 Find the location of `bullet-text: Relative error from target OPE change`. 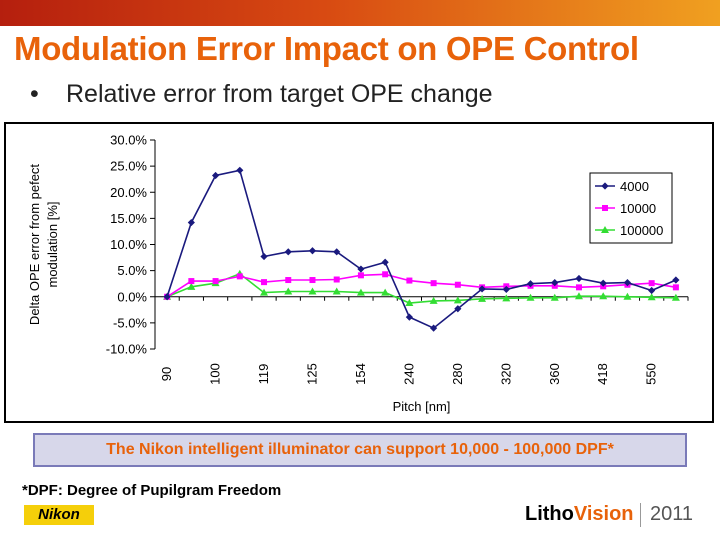

bullet-text: Relative error from target OPE change is located at coordinates (279, 94).